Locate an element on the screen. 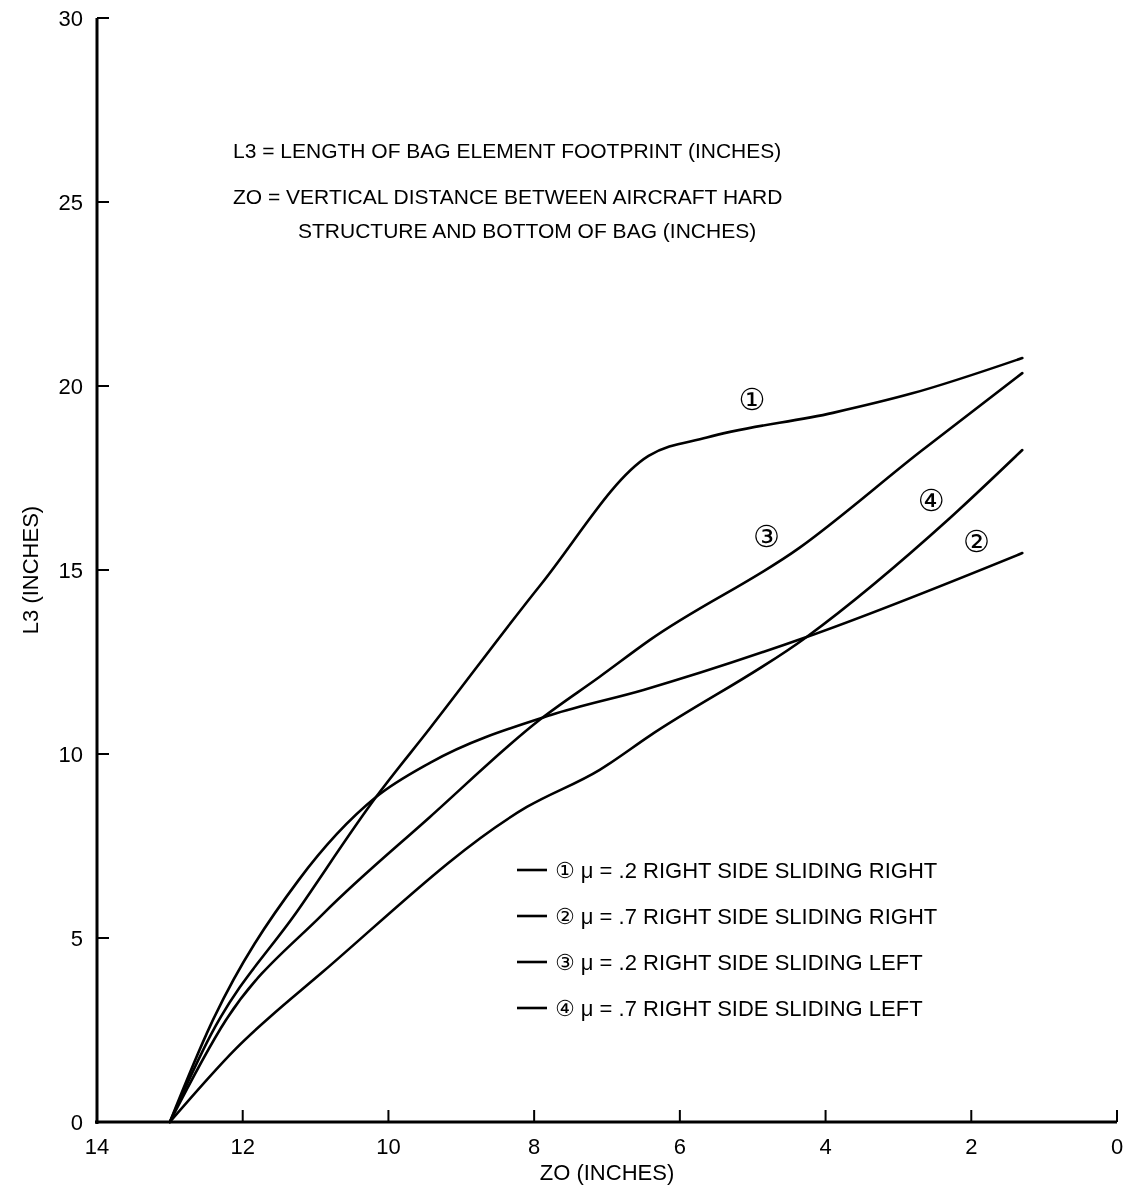  x-tick-label: 10 is located at coordinates (388, 1146).